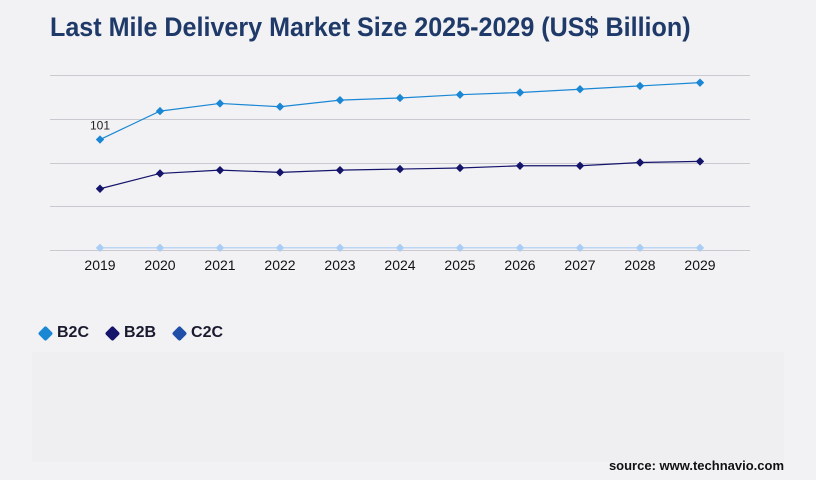 This screenshot has height=480, width=816. What do you see at coordinates (219, 265) in the screenshot?
I see `x-tick-label: 2021` at bounding box center [219, 265].